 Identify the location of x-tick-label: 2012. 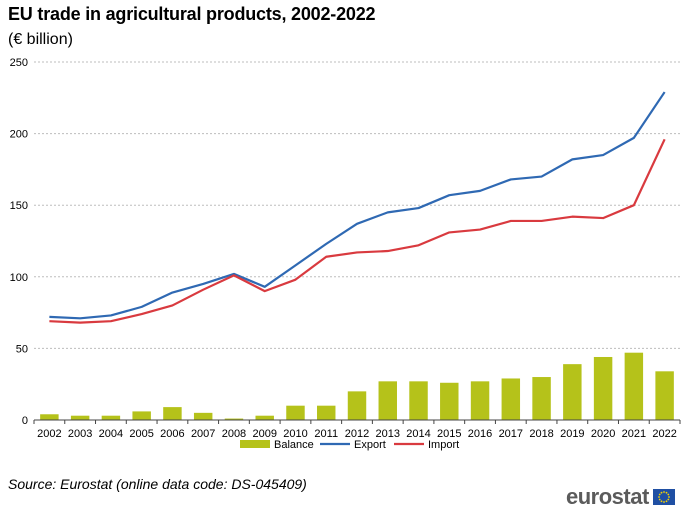
(357, 434).